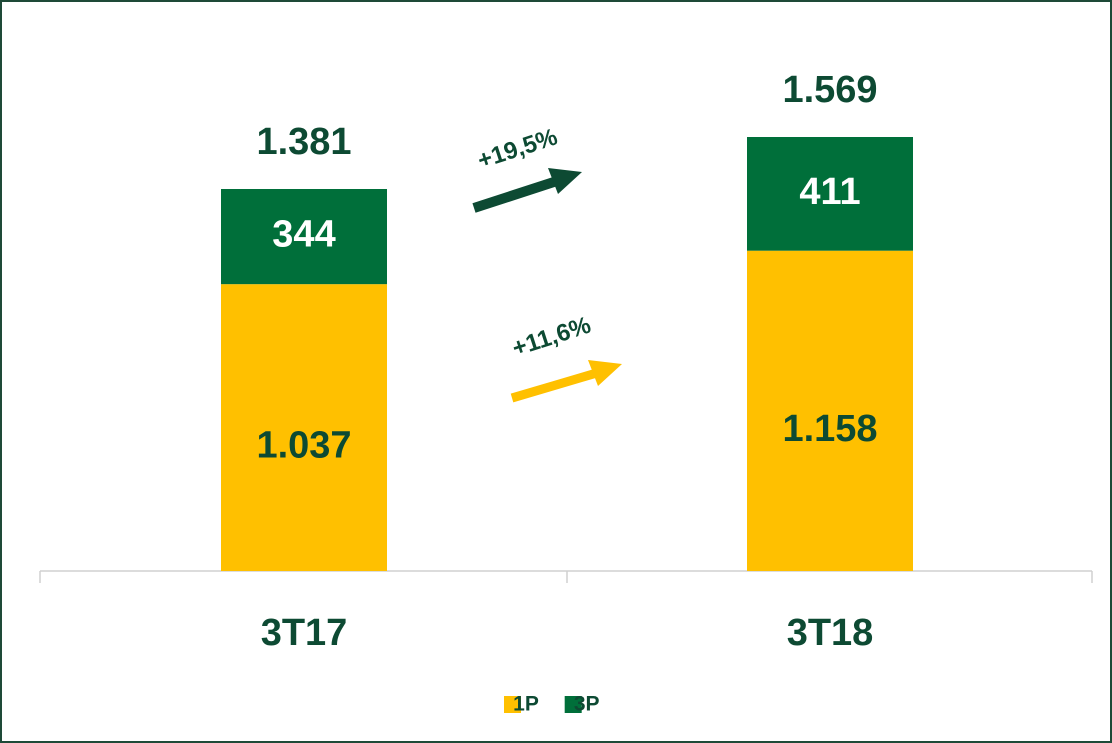  Describe the element at coordinates (303, 446) in the screenshot. I see `value-label: 1.037` at that location.